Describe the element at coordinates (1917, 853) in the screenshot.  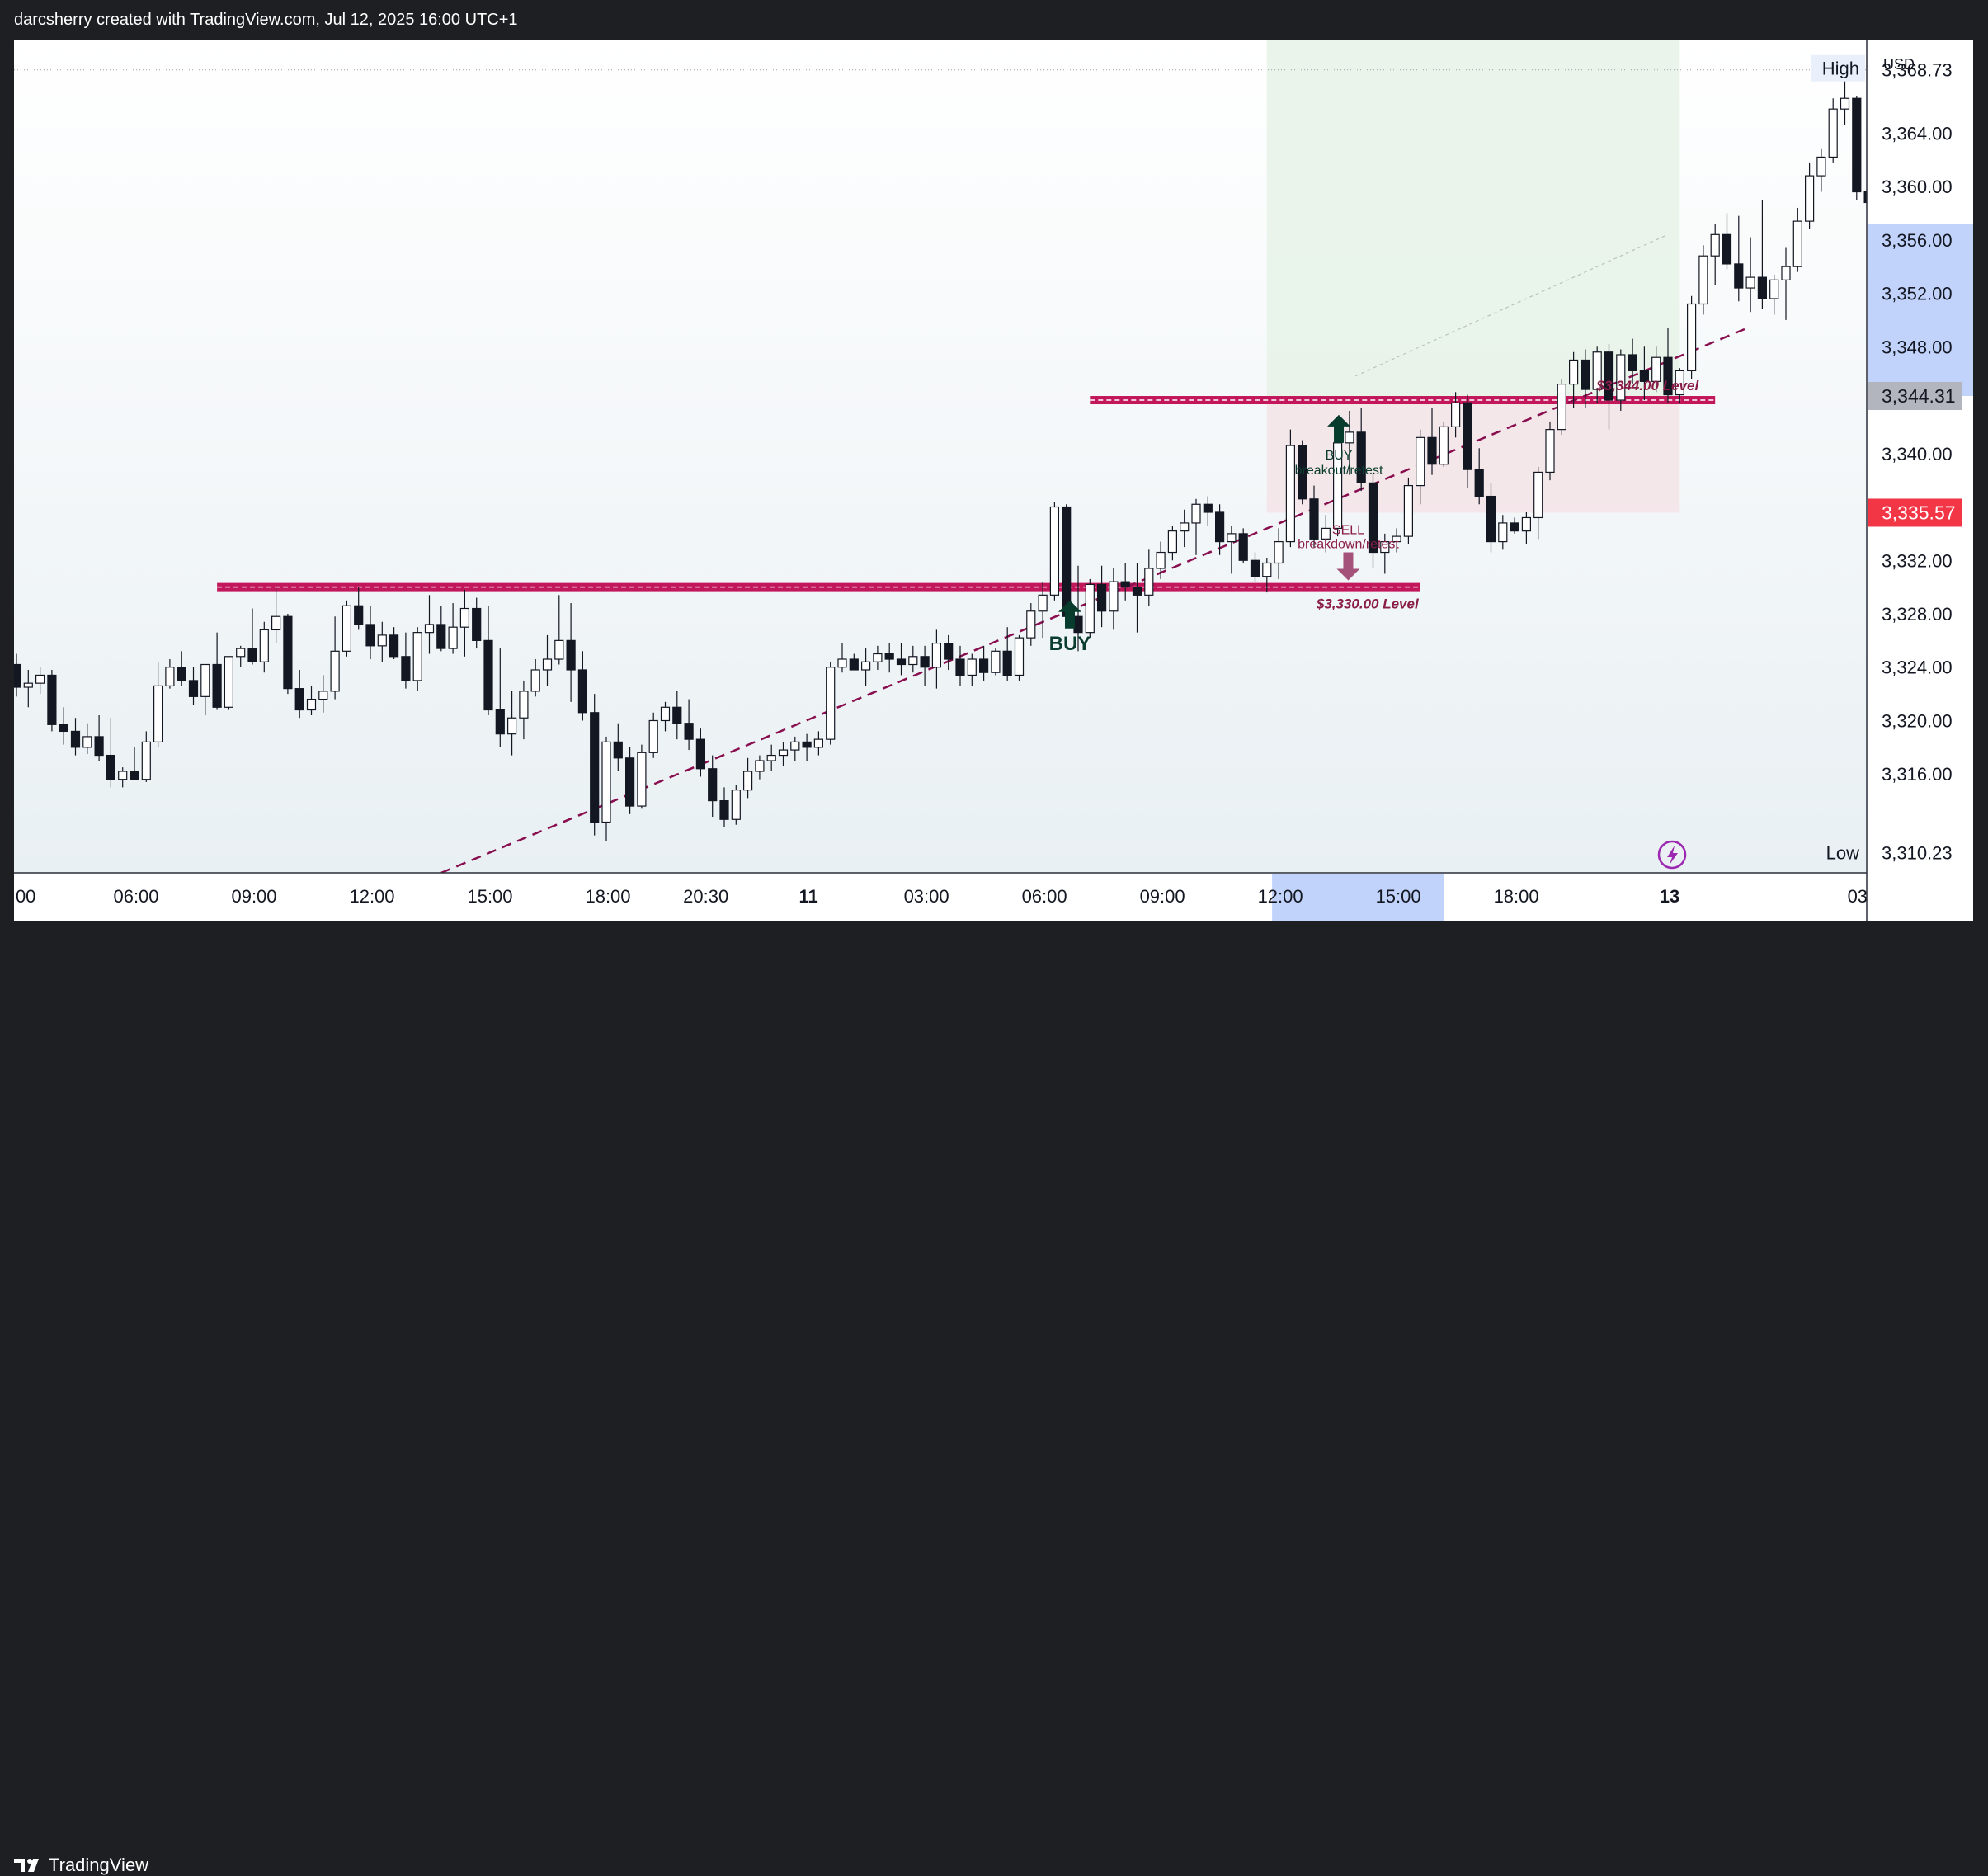
I see `low-value-label: 3,310.23` at that location.